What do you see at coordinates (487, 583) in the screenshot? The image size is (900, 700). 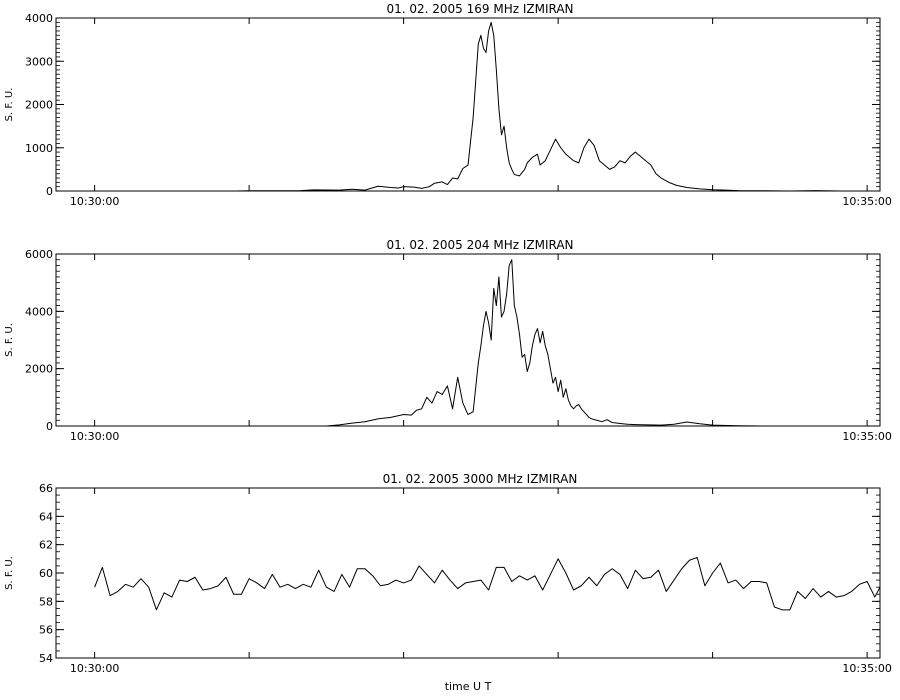 I see `series-line` at bounding box center [487, 583].